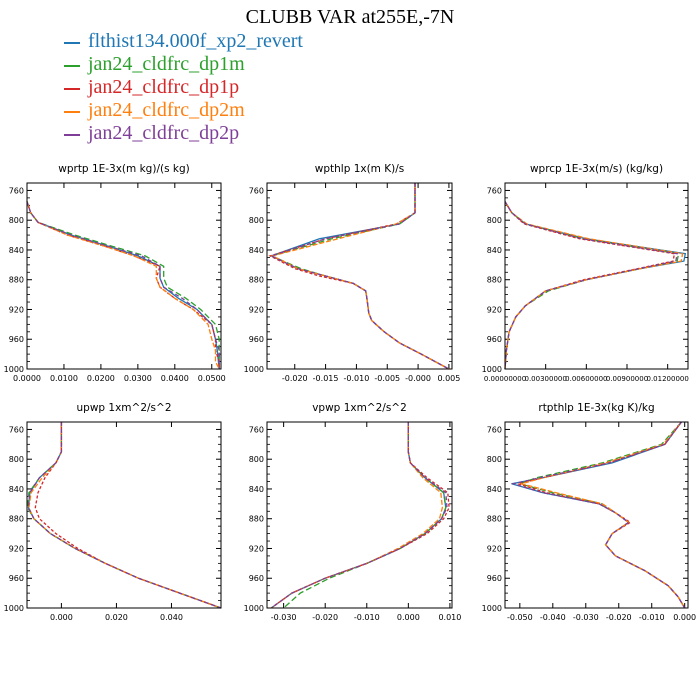 This screenshot has height=700, width=700. What do you see at coordinates (668, 379) in the screenshot?
I see `x-tick-label: 0.01200000` at bounding box center [668, 379].